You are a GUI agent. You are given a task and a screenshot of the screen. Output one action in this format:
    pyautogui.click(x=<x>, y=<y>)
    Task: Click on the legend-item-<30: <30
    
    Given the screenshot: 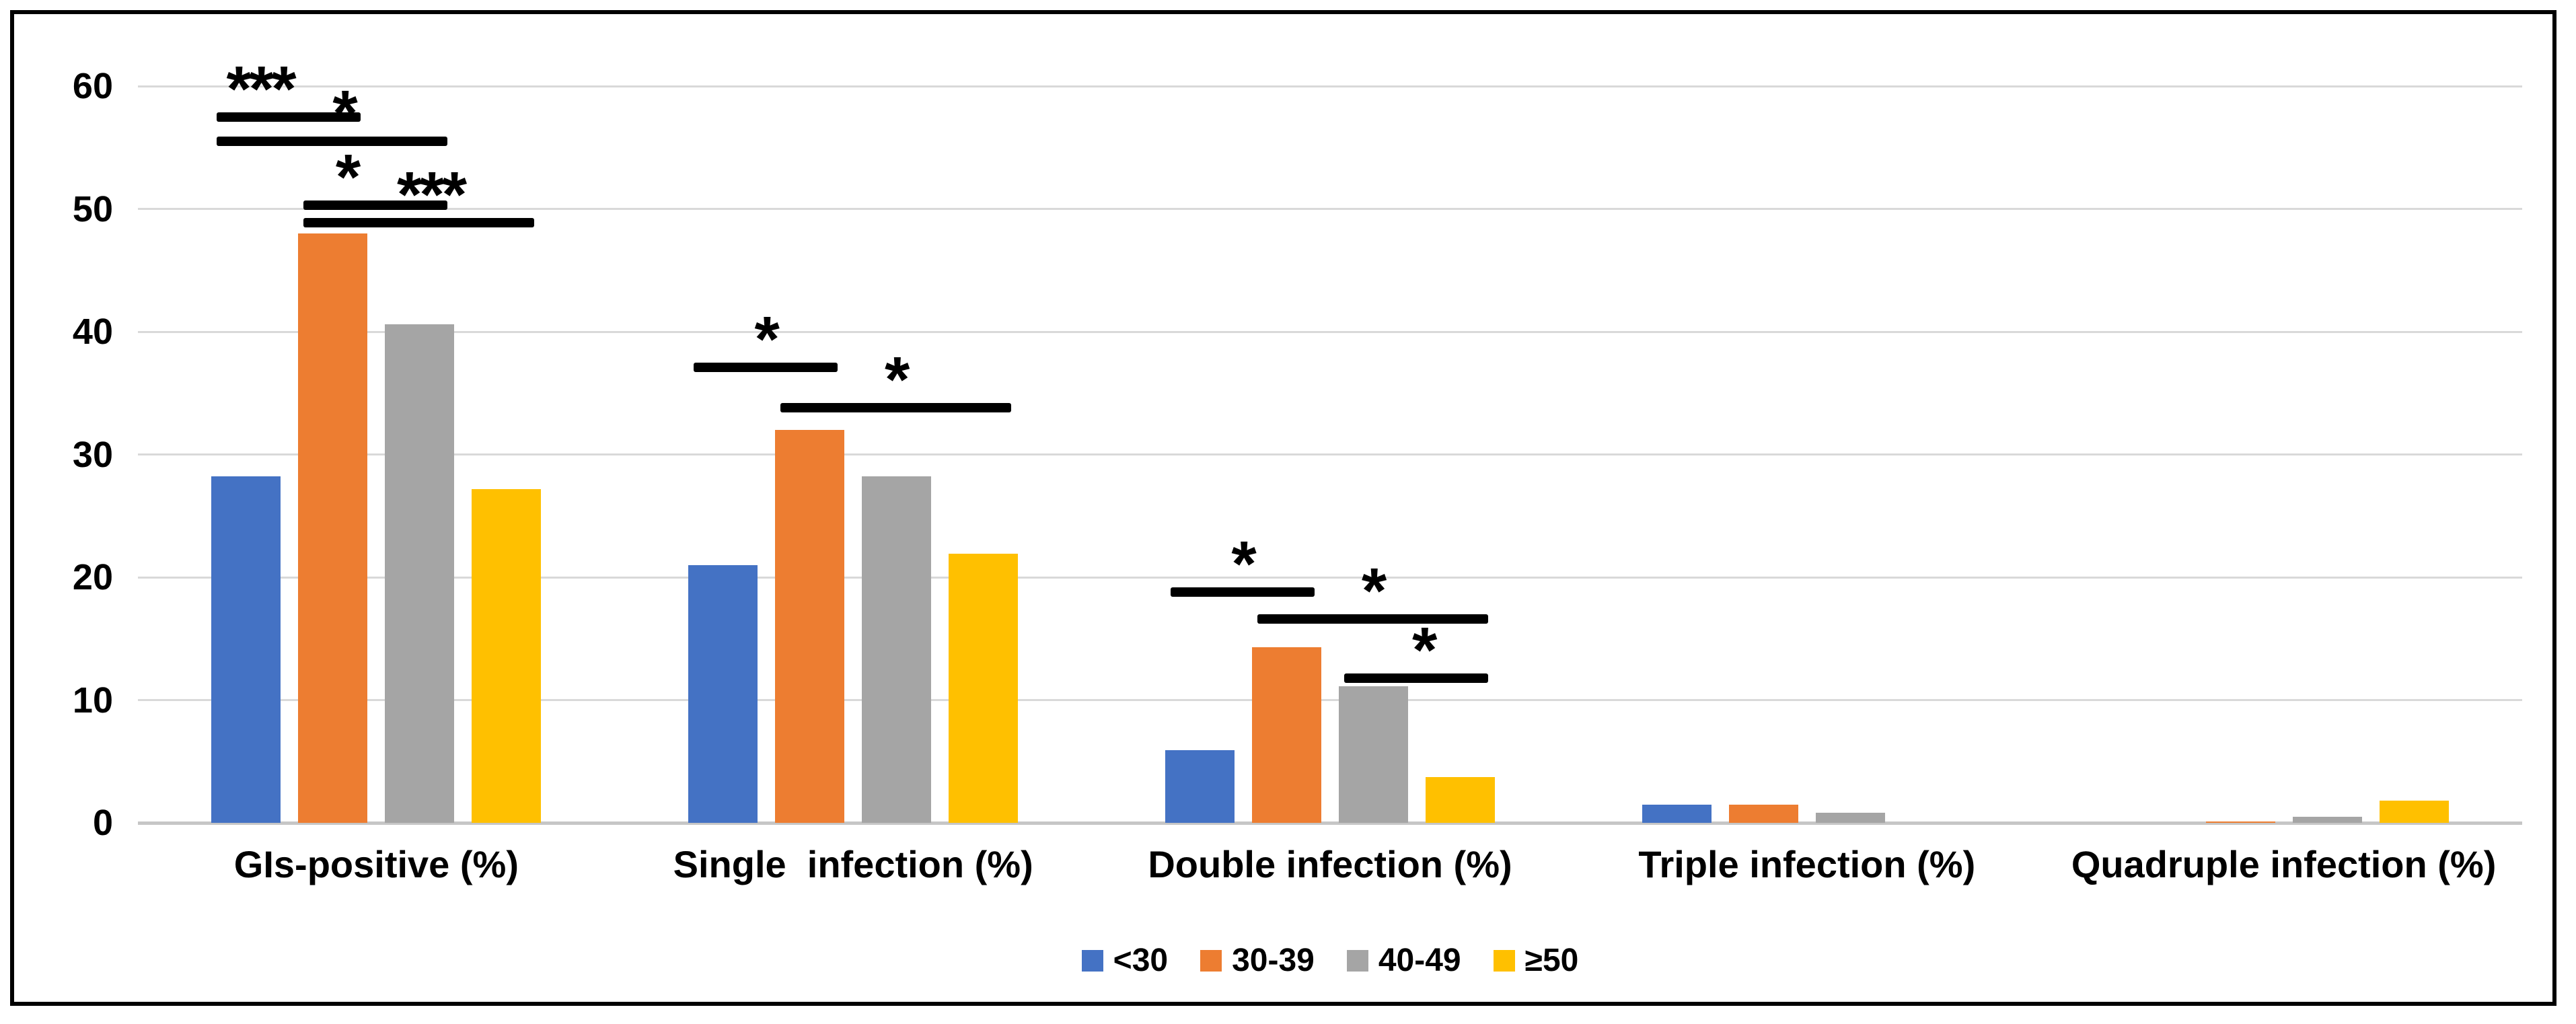 What is the action you would take?
    pyautogui.click(x=1125, y=960)
    